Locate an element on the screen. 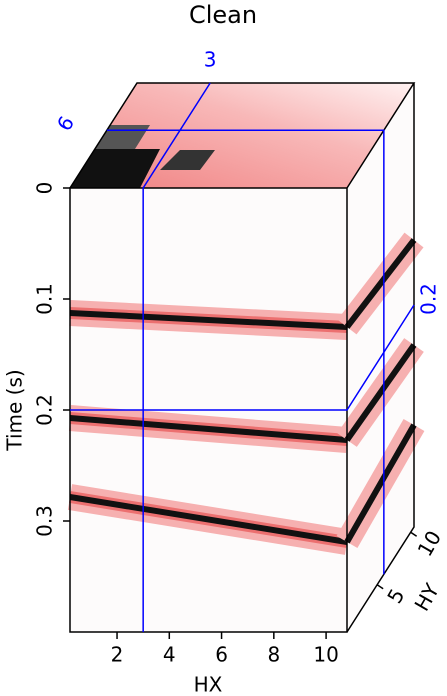  x-tick-label: 2 is located at coordinates (117, 655).